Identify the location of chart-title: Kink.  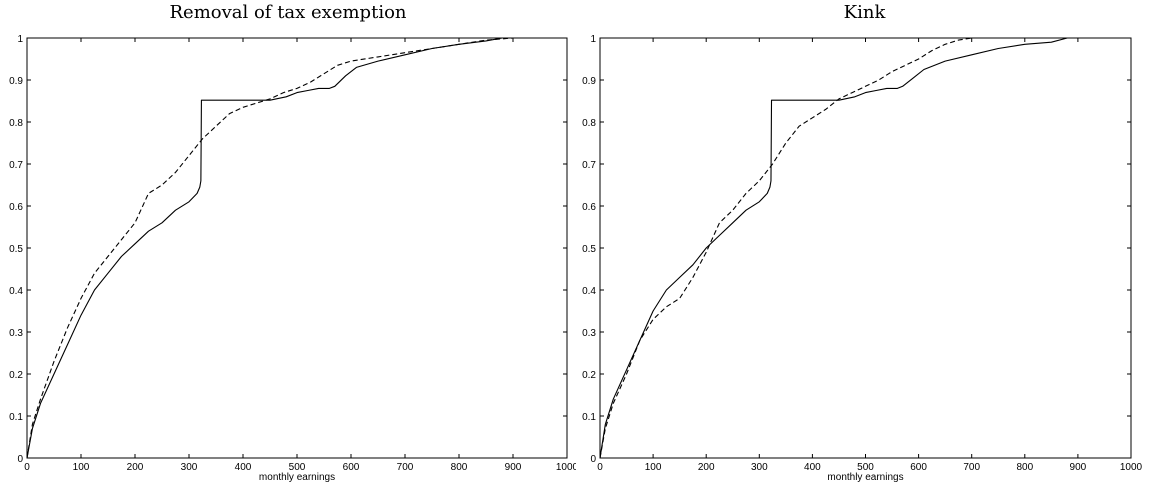
(864, 12).